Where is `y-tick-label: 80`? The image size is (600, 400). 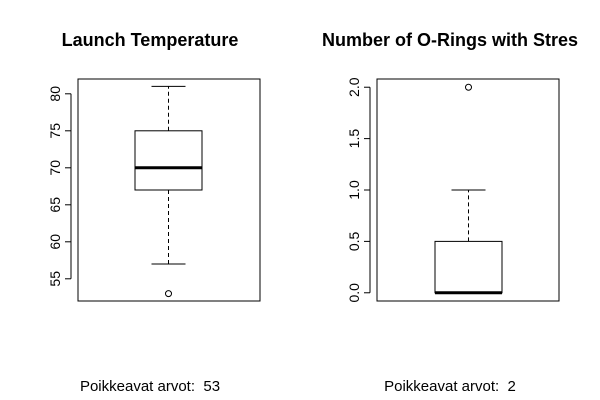
y-tick-label: 80 is located at coordinates (55, 94).